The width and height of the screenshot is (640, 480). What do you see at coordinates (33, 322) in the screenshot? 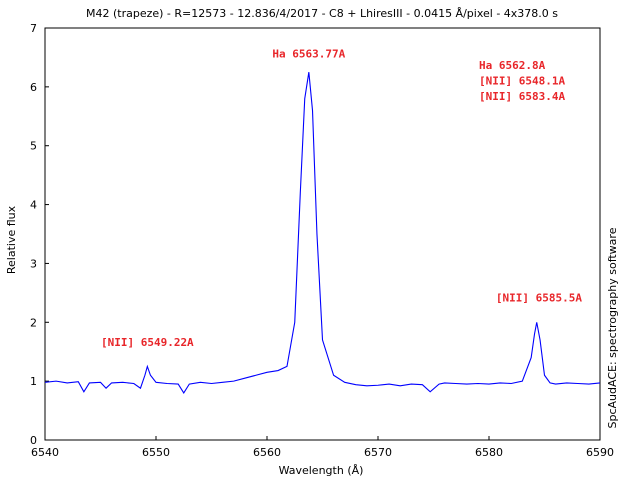
I see `y-tick-label: 2` at bounding box center [33, 322].